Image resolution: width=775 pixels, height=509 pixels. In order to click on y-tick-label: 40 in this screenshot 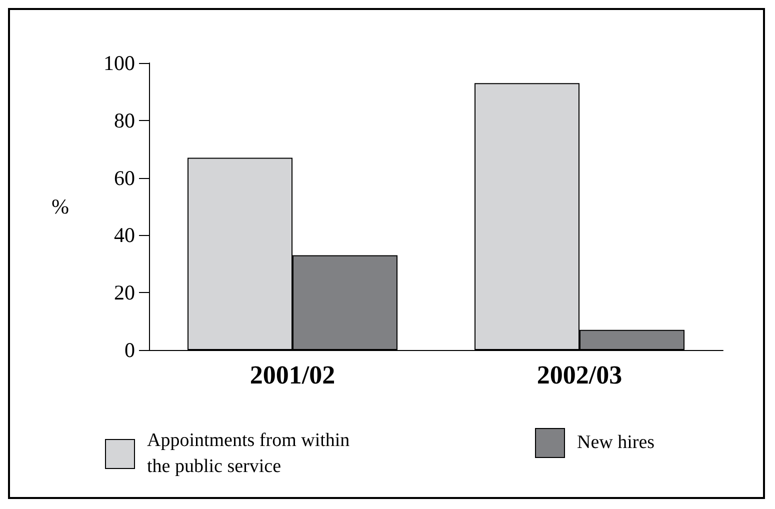, I will do `click(124, 235)`.